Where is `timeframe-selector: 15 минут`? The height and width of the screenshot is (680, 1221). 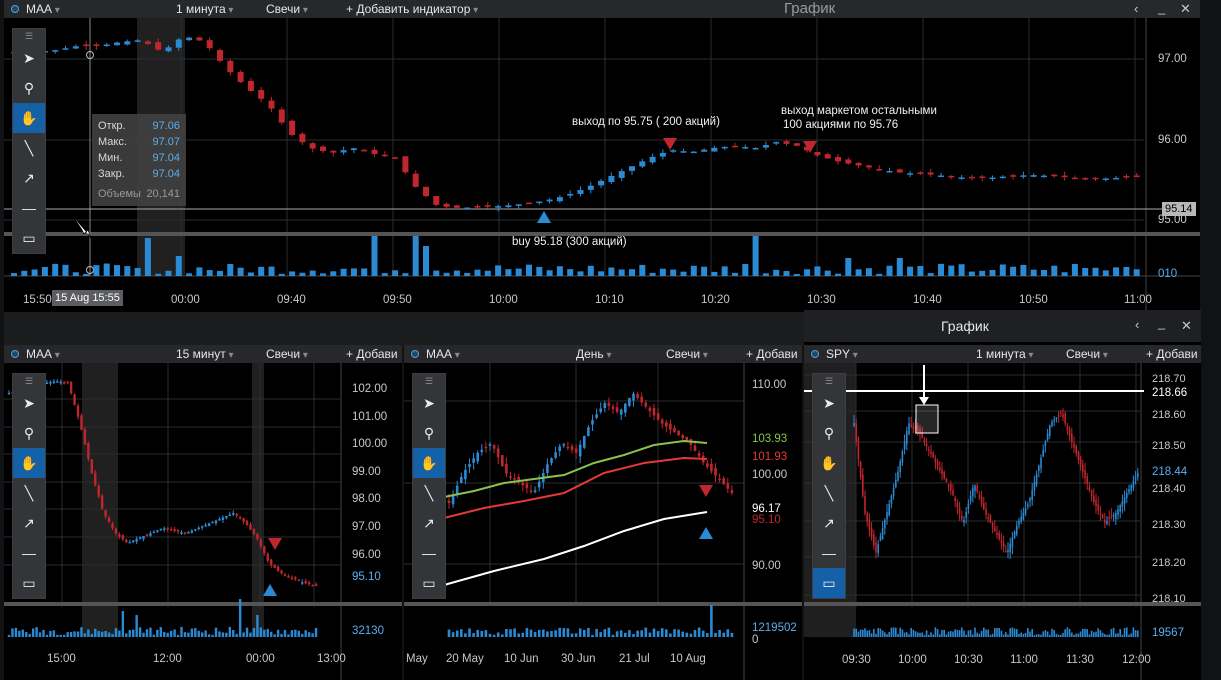 timeframe-selector: 15 минут is located at coordinates (205, 354).